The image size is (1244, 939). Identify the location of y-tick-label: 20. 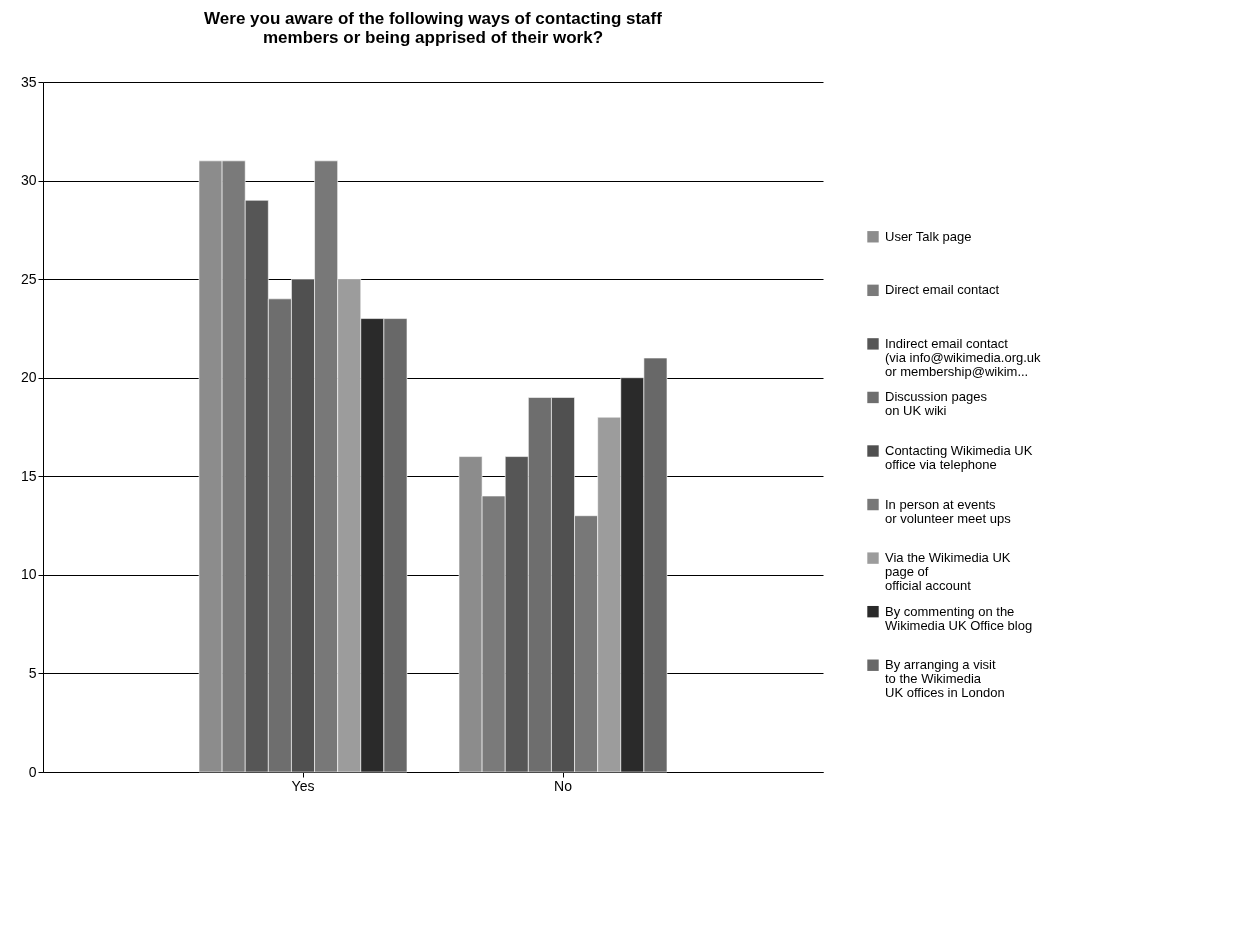
(28, 377).